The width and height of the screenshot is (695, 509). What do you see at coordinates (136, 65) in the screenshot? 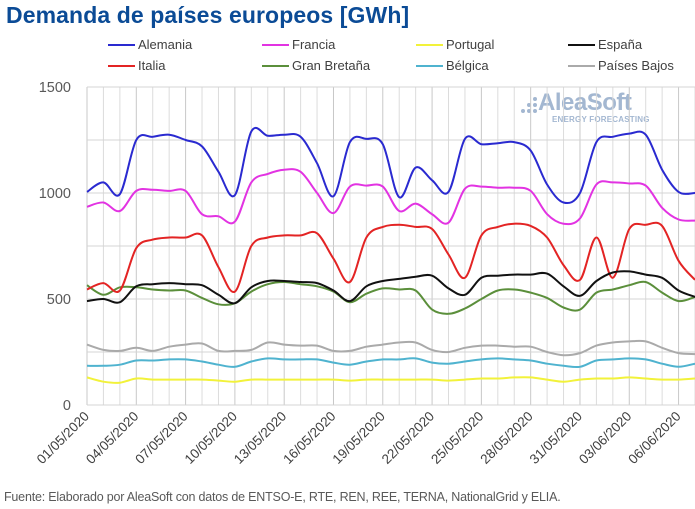
I see `legend-item-italia: Italia` at bounding box center [136, 65].